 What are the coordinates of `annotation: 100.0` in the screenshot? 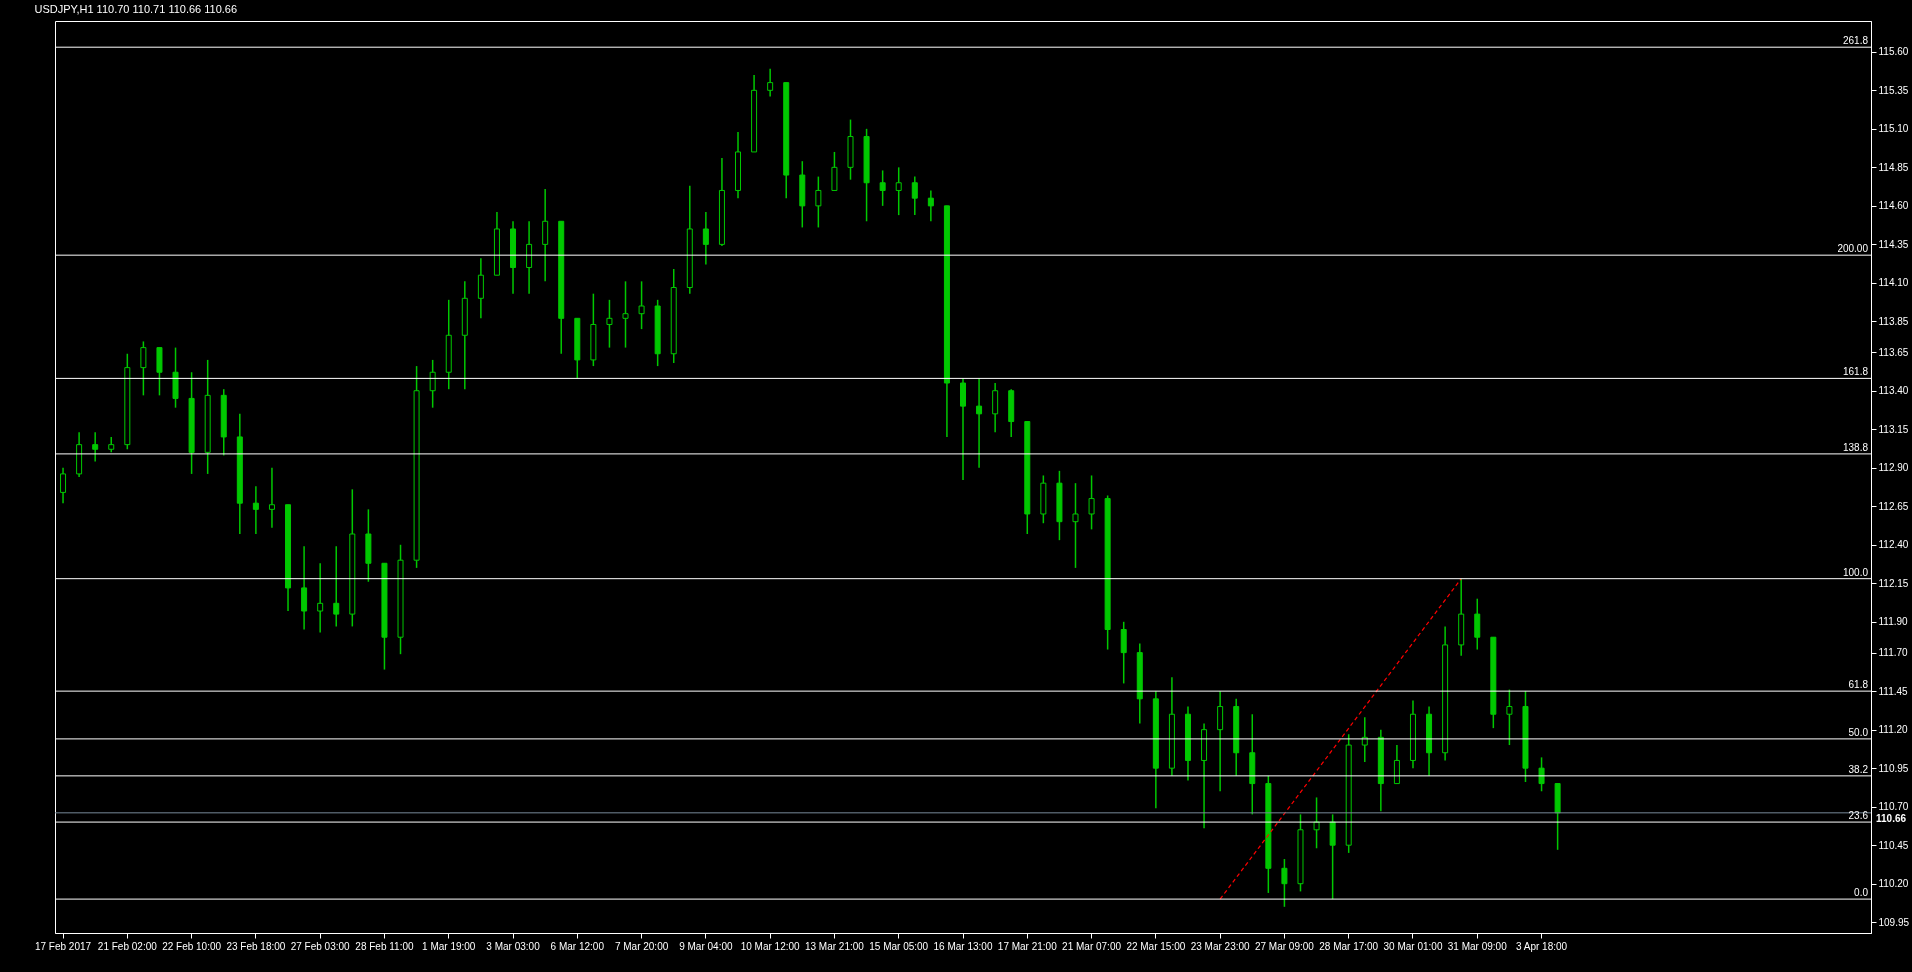 It's located at (1855, 572).